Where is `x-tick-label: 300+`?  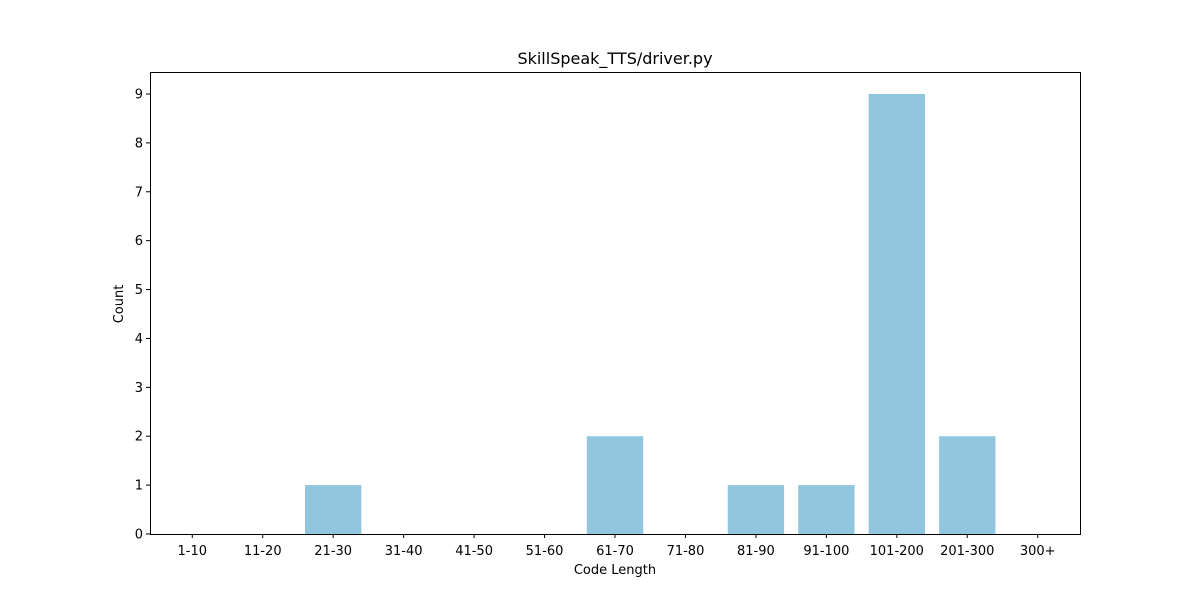 x-tick-label: 300+ is located at coordinates (1038, 551).